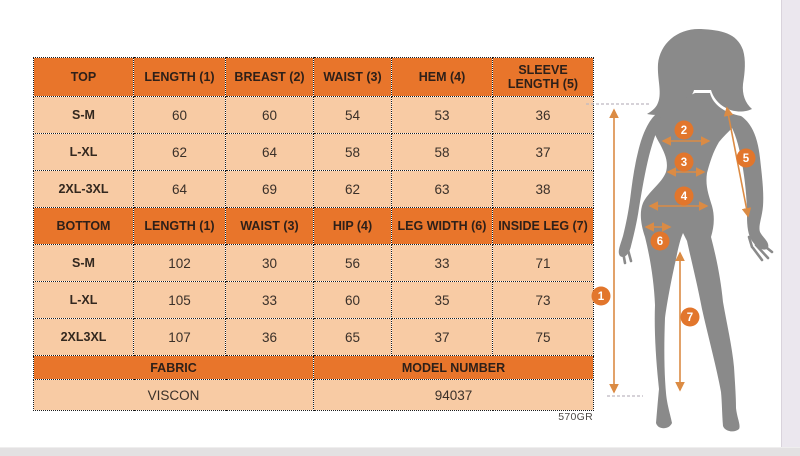 This screenshot has height=456, width=800. I want to click on bottom-col-waist: WAIST (3), so click(269, 226).